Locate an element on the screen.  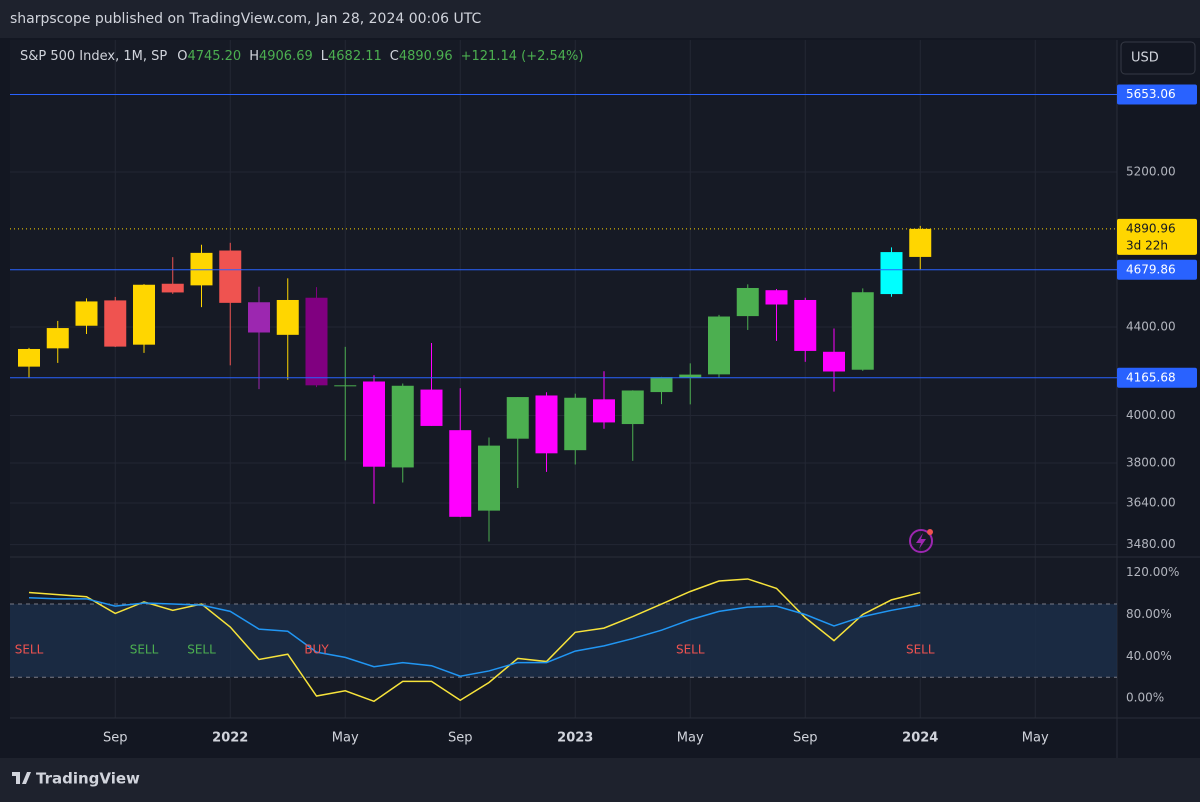
band-fill is located at coordinates (563, 641).